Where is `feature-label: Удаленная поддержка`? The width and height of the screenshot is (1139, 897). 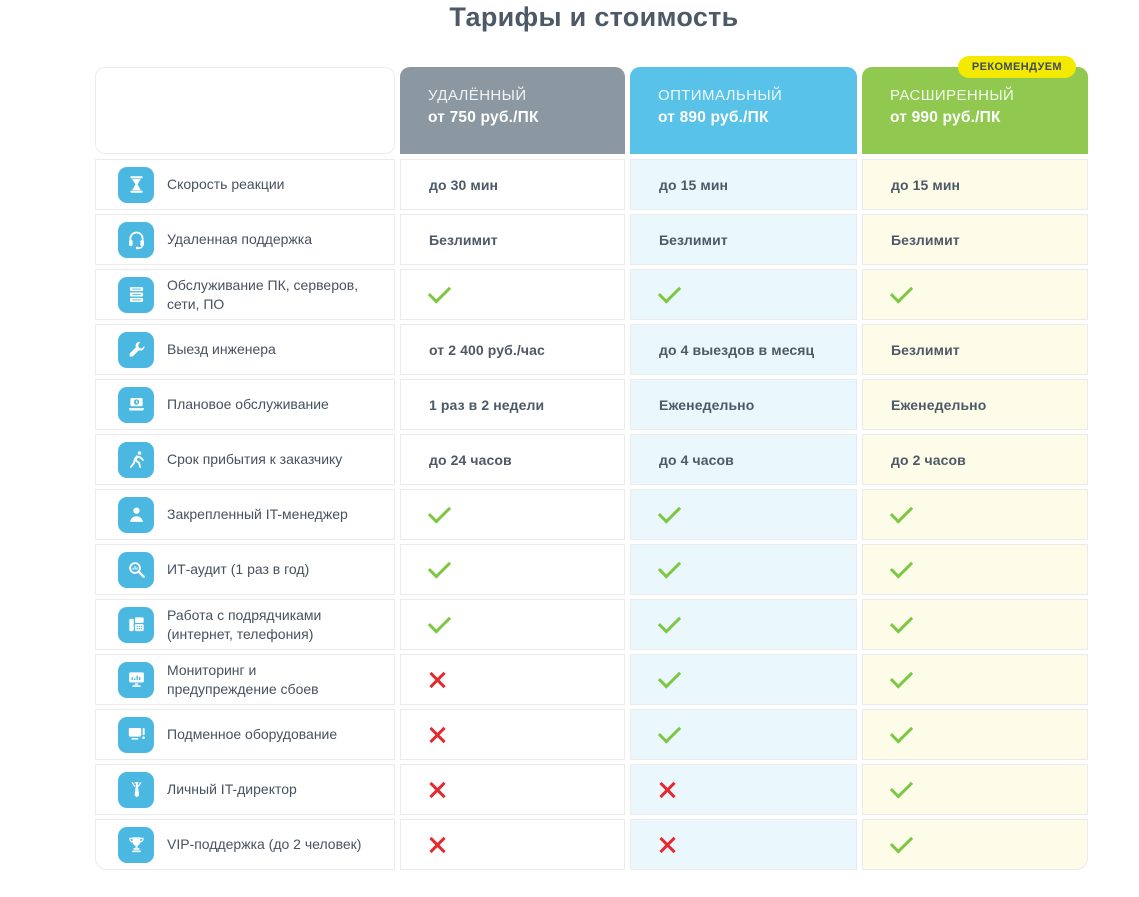
feature-label: Удаленная поддержка is located at coordinates (239, 239).